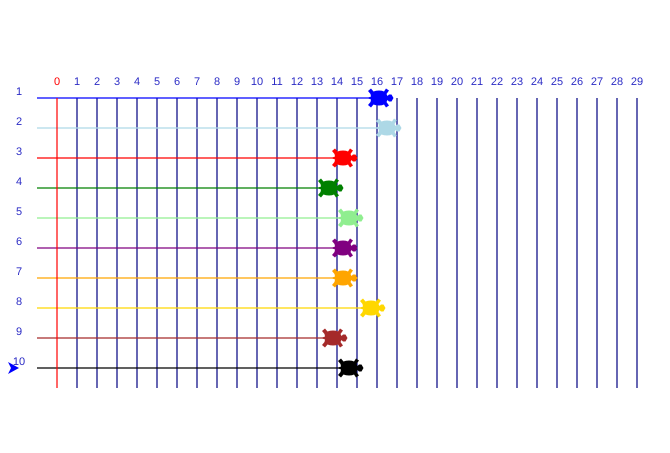 This screenshot has width=670, height=453. I want to click on x-tick-label: 27, so click(597, 82).